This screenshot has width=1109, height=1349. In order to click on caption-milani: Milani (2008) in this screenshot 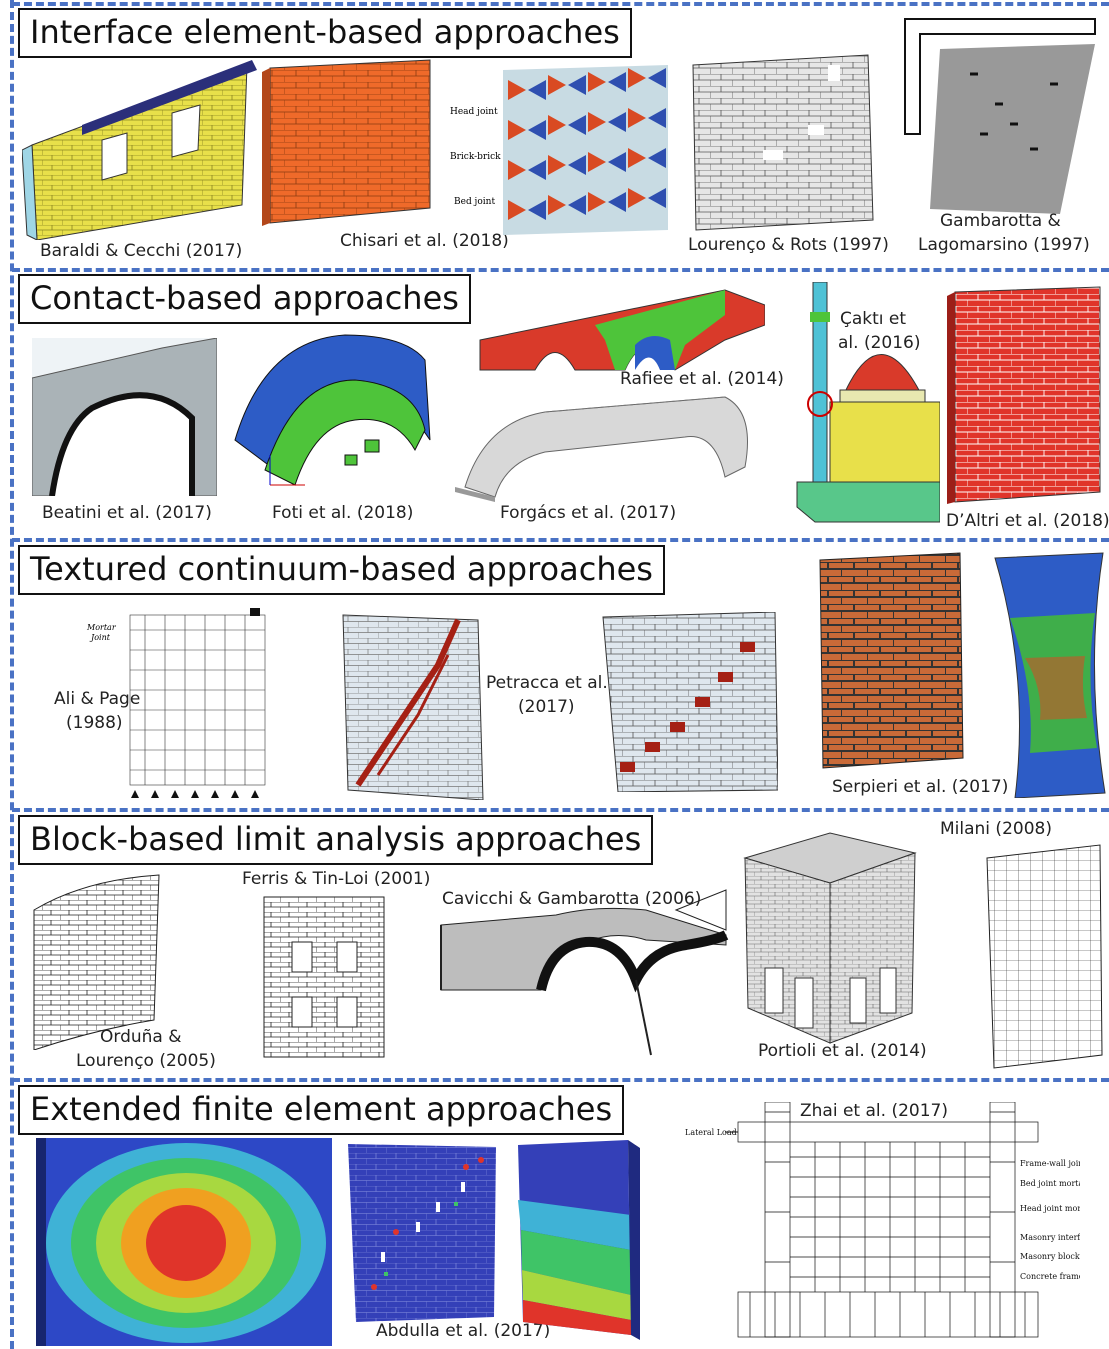, I will do `click(996, 829)`.